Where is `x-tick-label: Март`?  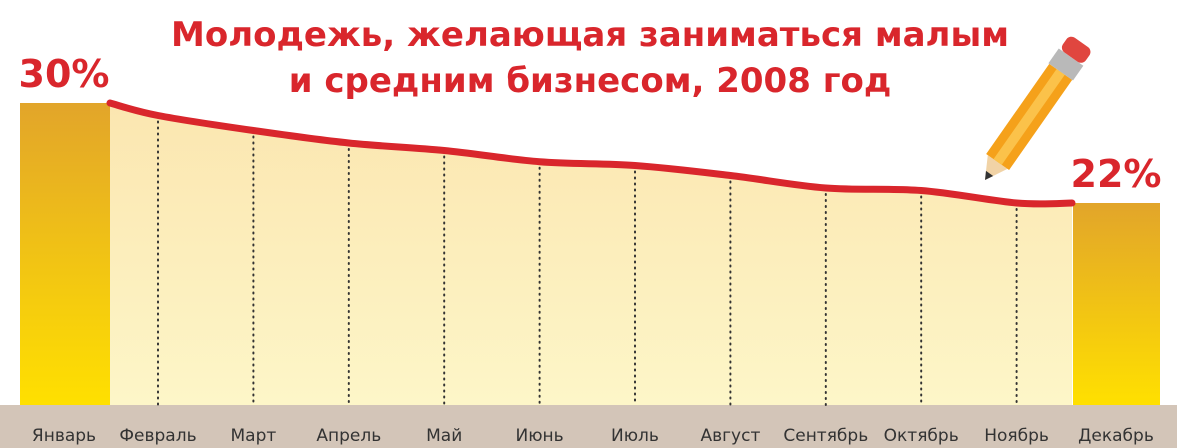
x-tick-label: Март is located at coordinates (254, 436).